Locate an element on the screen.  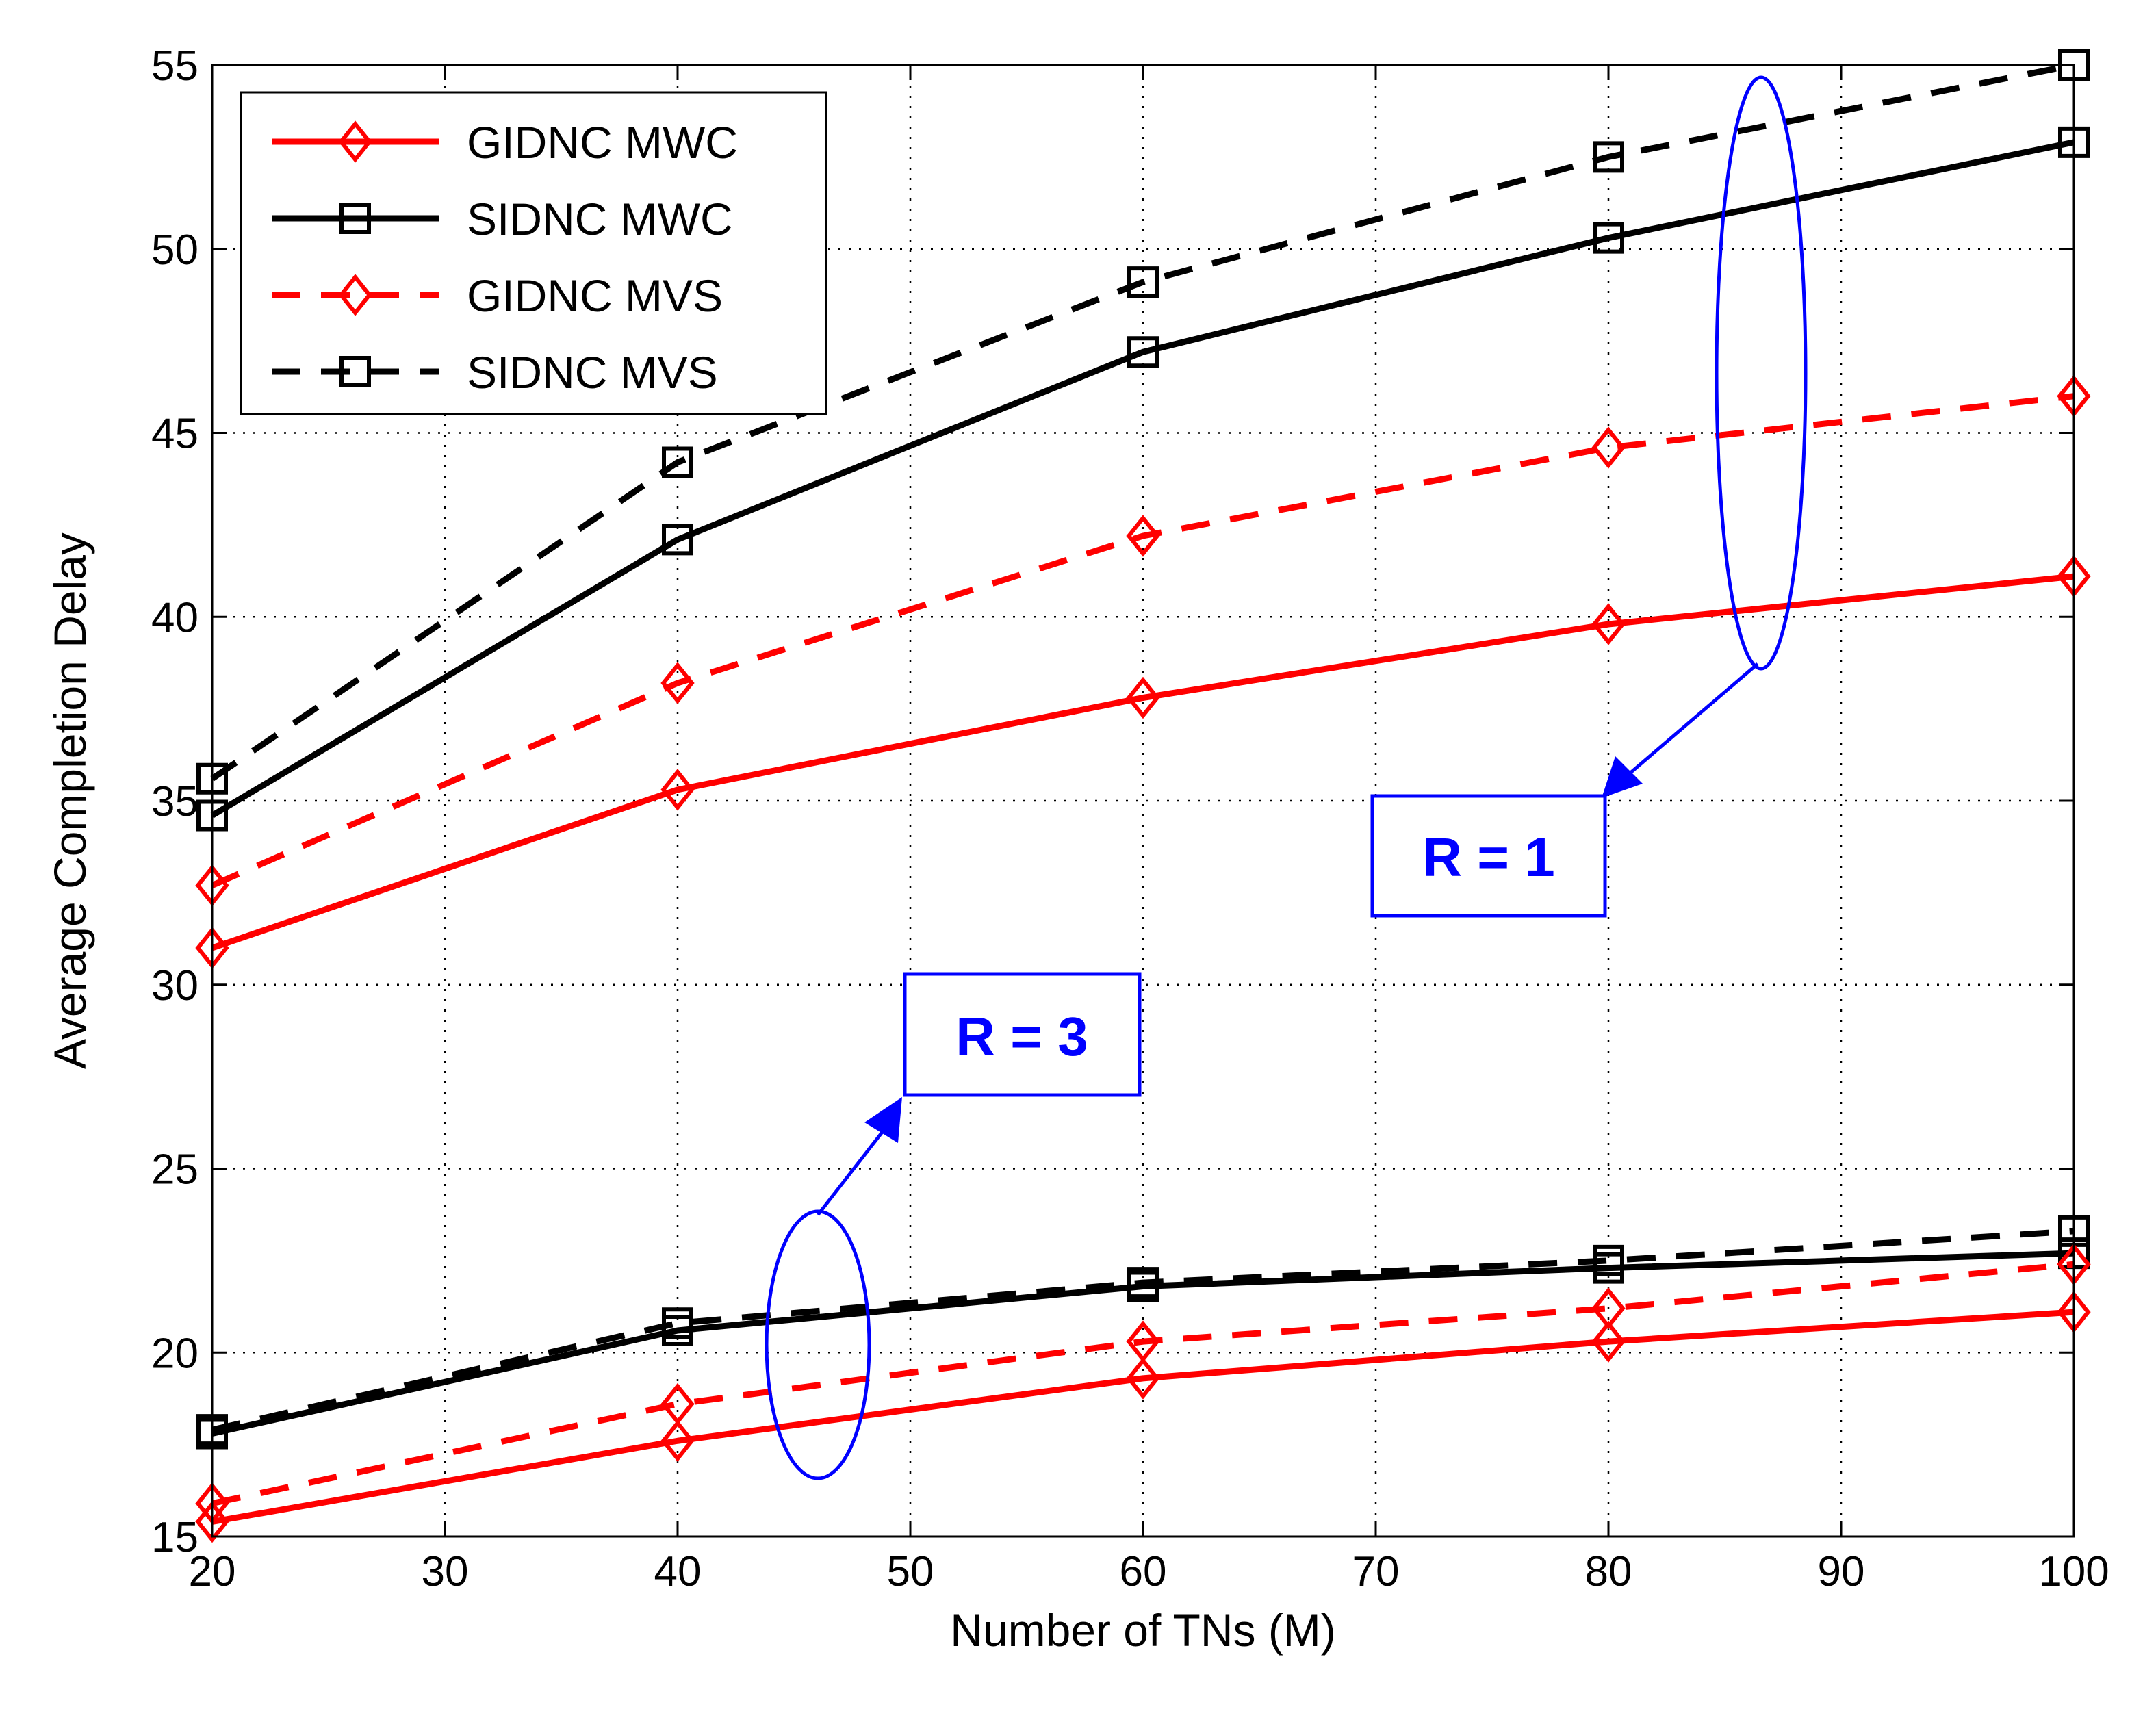
legend-label: GIDNC MVS is located at coordinates (595, 295).